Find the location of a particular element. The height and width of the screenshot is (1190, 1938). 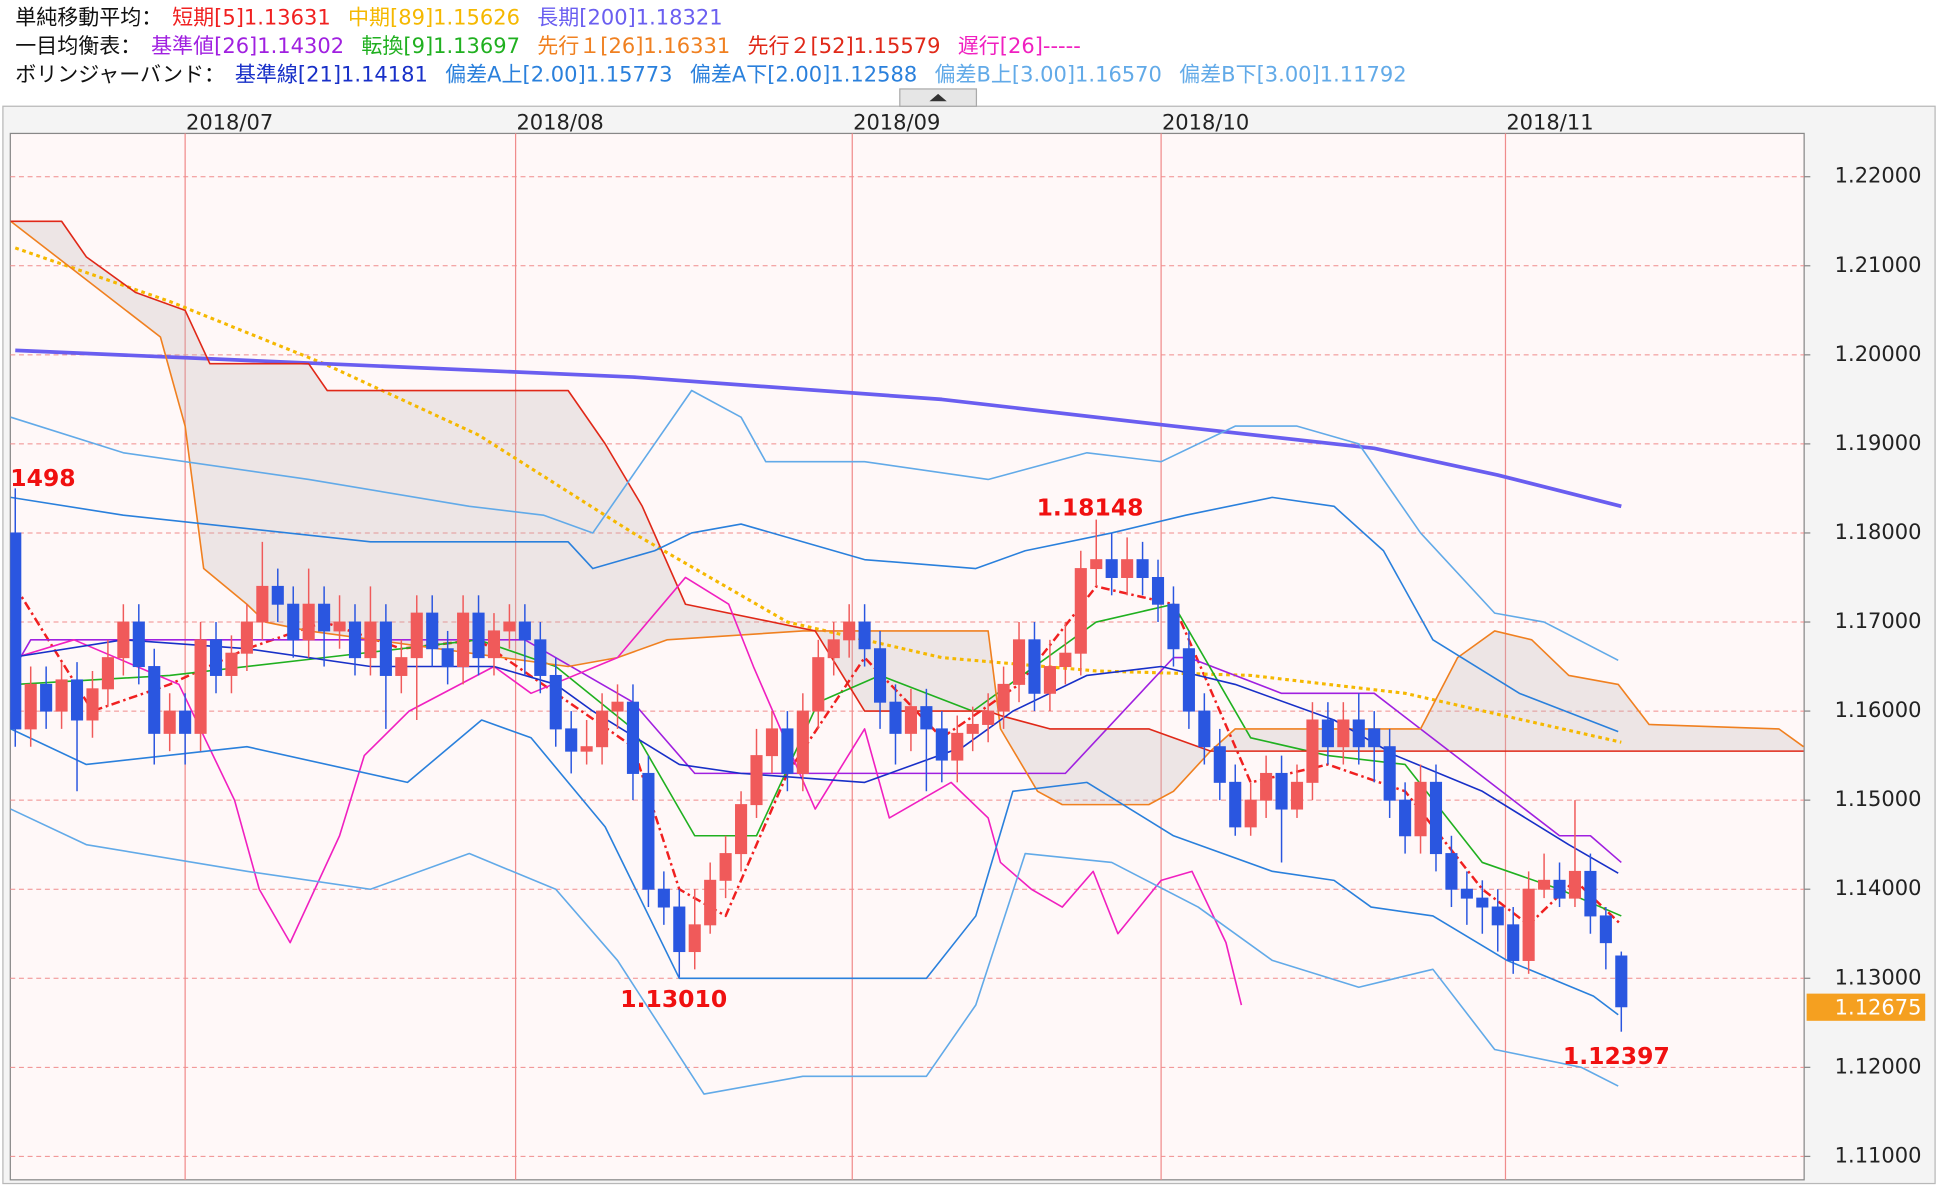

y-tick-label: 1.22000 is located at coordinates (1878, 176).